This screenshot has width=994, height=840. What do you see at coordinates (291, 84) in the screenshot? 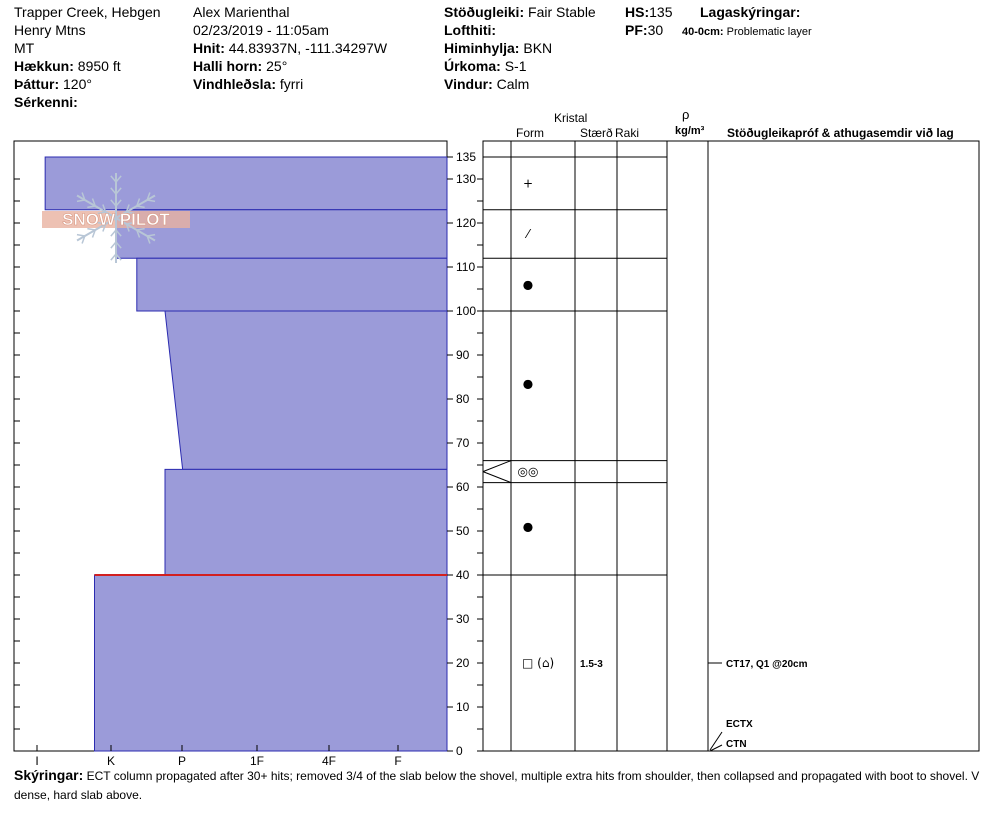
I see `wind-loading-value: fyrri` at bounding box center [291, 84].